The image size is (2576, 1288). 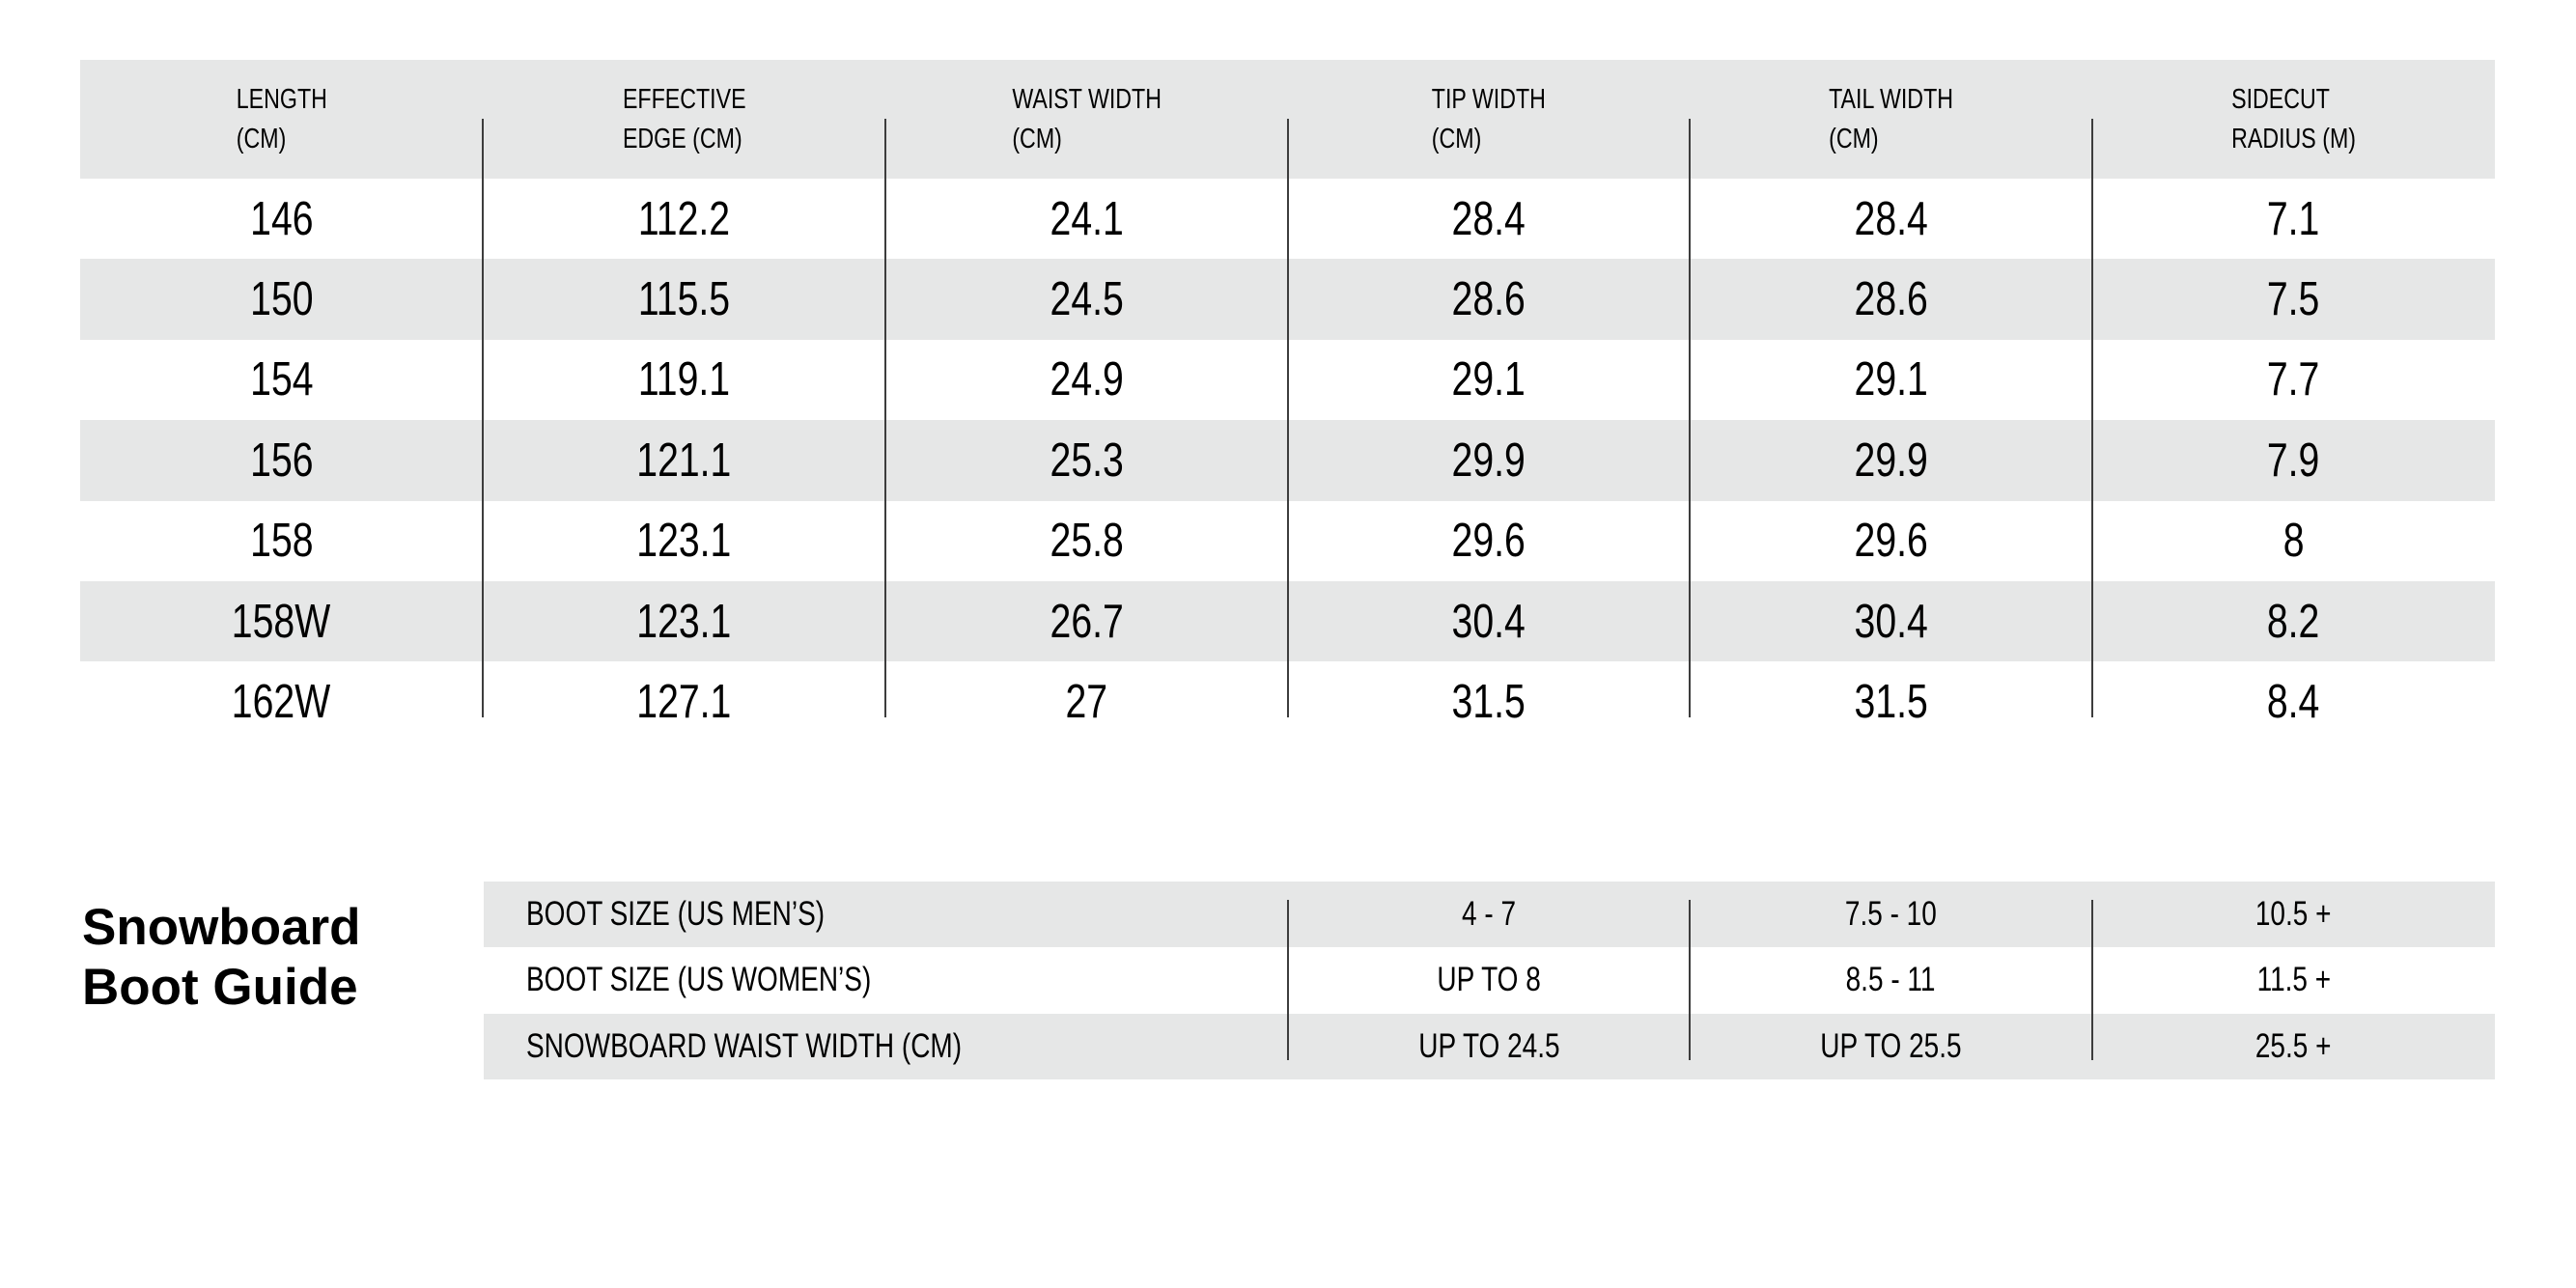 I want to click on spec-row-162W: 162W 127.1 27 31.5 31.5 8.4, so click(x=1287, y=701).